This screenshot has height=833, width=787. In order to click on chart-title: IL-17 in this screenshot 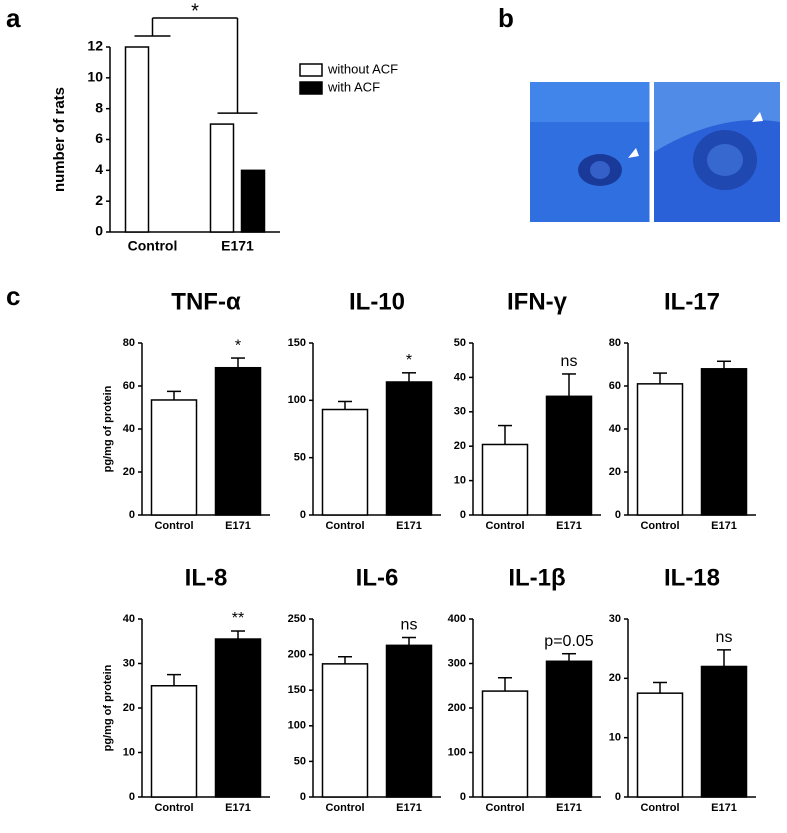, I will do `click(692, 301)`.